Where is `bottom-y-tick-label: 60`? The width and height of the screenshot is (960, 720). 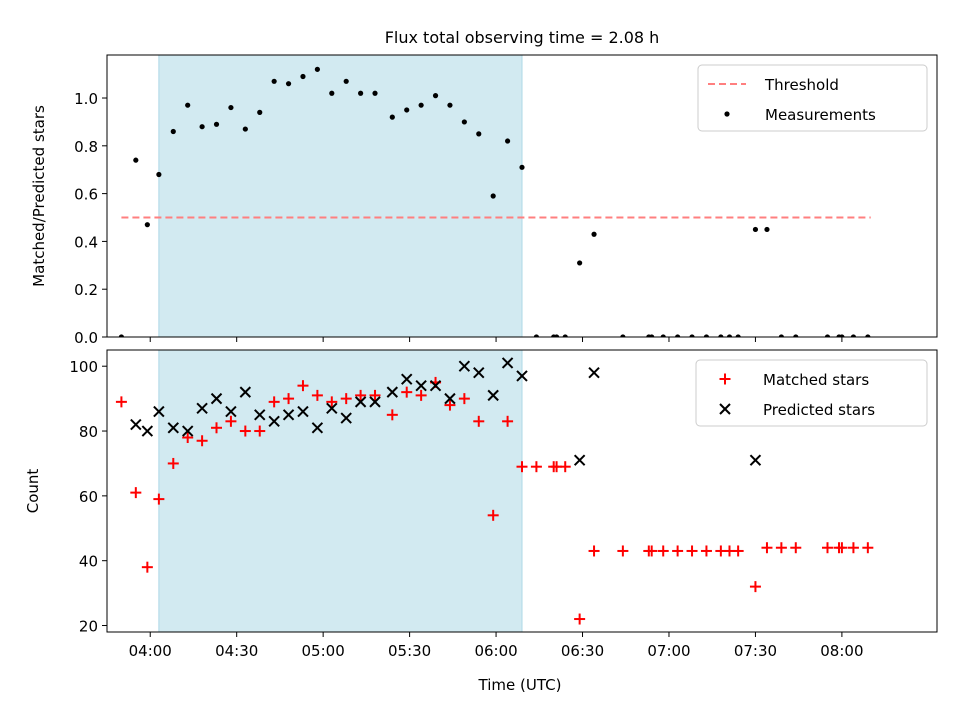 bottom-y-tick-label: 60 is located at coordinates (88, 497).